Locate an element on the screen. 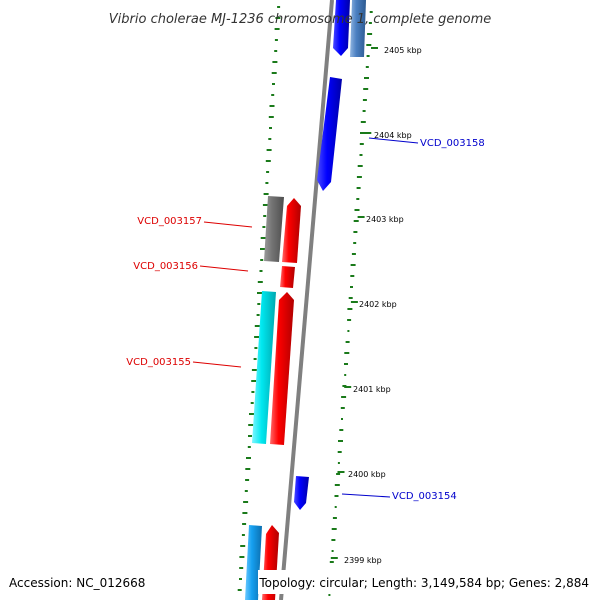 This screenshot has height=600, width=600. tick-label: 2401 kbp is located at coordinates (372, 389).